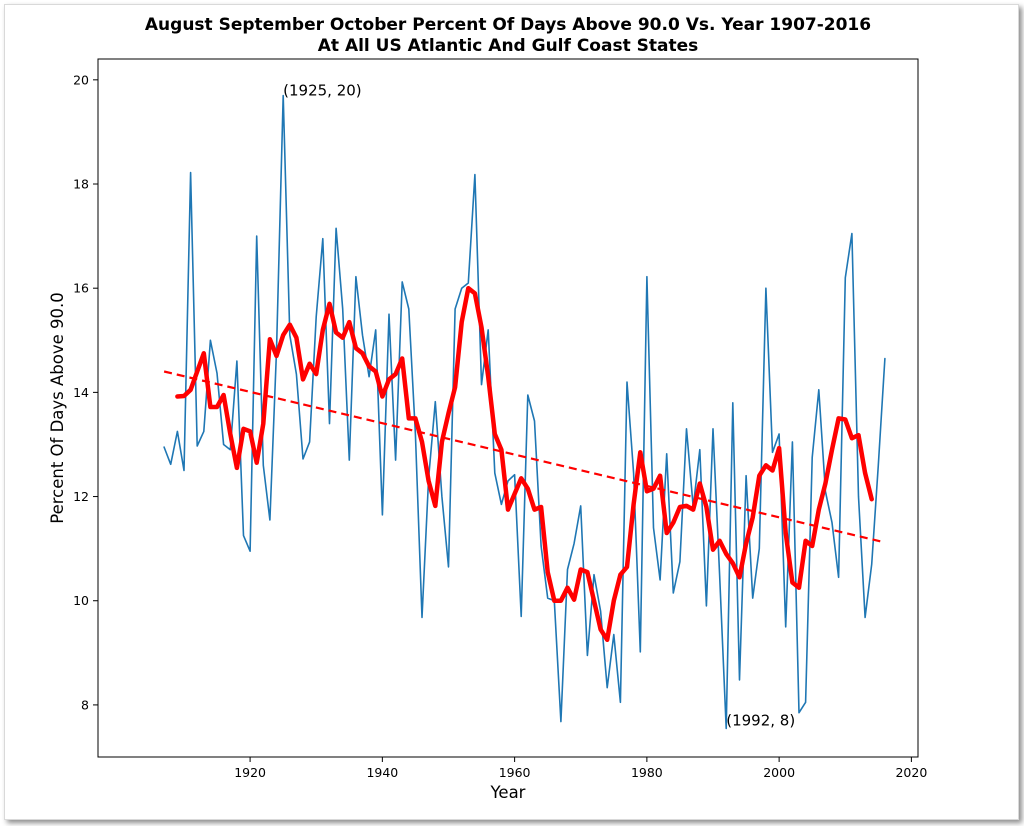 The height and width of the screenshot is (826, 1024). I want to click on chart-title-line-2: At All US Atlantic And Gulf Coast States, so click(508, 46).